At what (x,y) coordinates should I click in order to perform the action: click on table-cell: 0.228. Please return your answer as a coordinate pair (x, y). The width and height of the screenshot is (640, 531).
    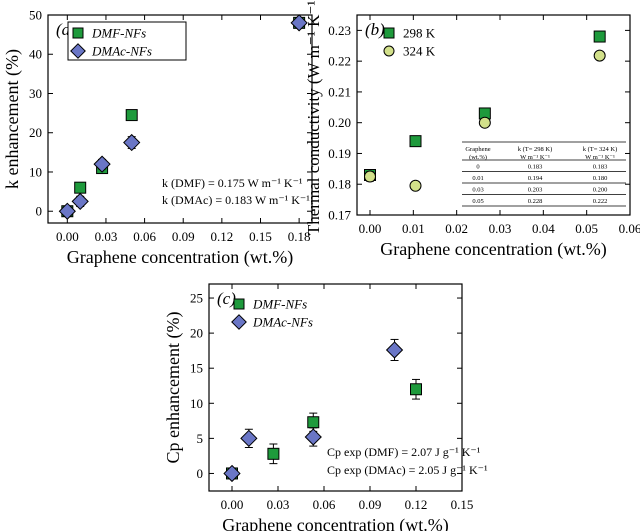
    Looking at the image, I should click on (535, 201).